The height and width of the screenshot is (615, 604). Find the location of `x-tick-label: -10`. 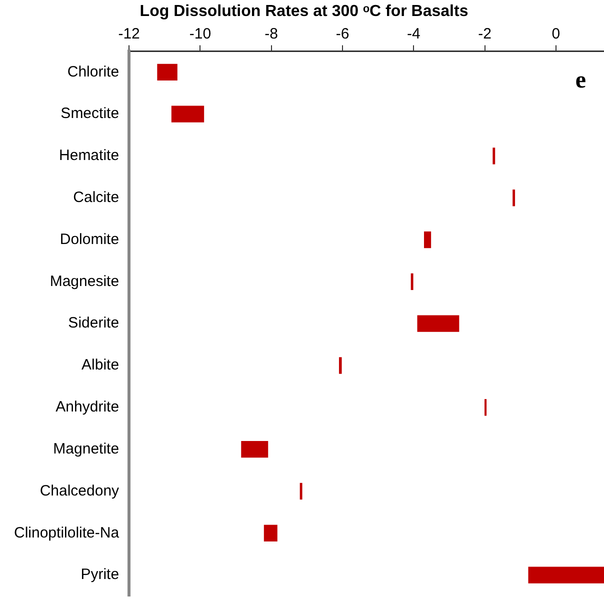

x-tick-label: -10 is located at coordinates (200, 33).